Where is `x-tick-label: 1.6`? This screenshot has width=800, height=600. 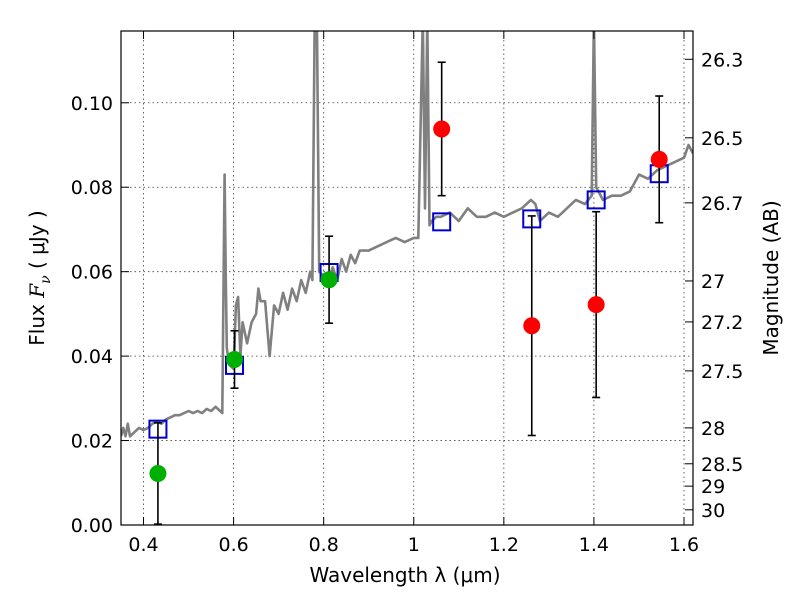 x-tick-label: 1.6 is located at coordinates (684, 545).